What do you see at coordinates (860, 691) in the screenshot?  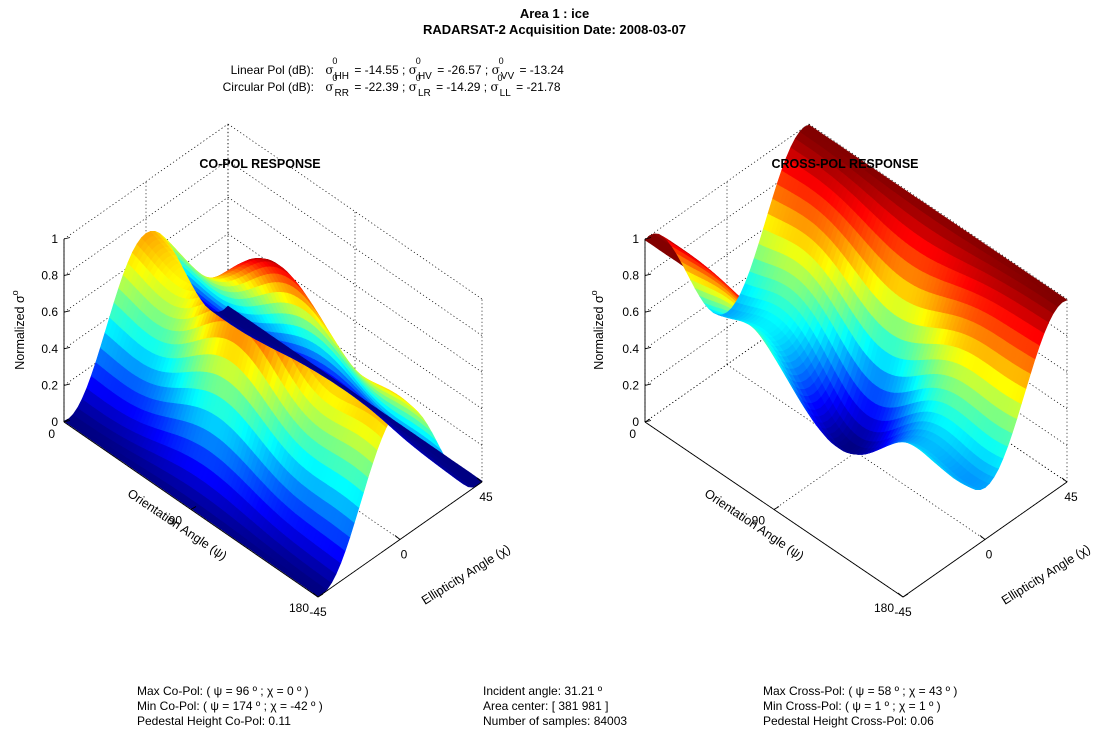 I see `max-cross-pol: Max Cross-Pol: ( ψ = 58 º ; χ = 43 º )` at bounding box center [860, 691].